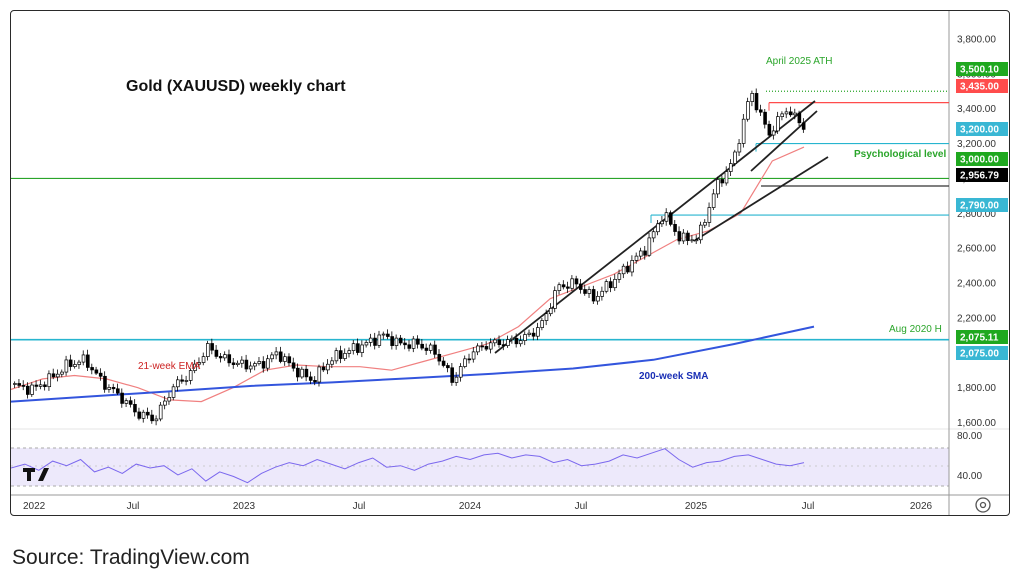 Image resolution: width=1024 pixels, height=580 pixels. What do you see at coordinates (169, 366) in the screenshot?
I see `ema-annotation: 21-week EMA` at bounding box center [169, 366].